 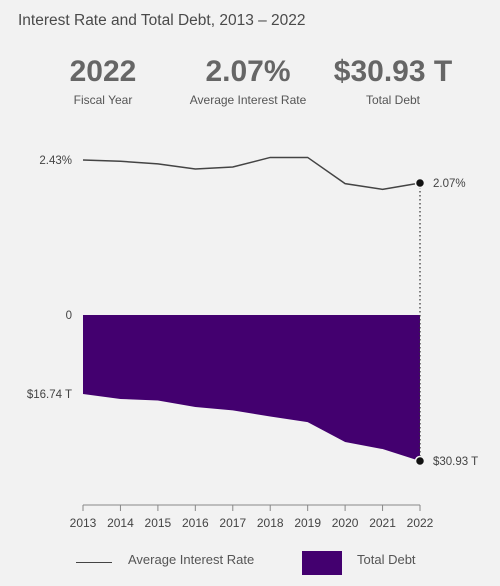 I want to click on legend-line-icon, so click(x=94, y=562).